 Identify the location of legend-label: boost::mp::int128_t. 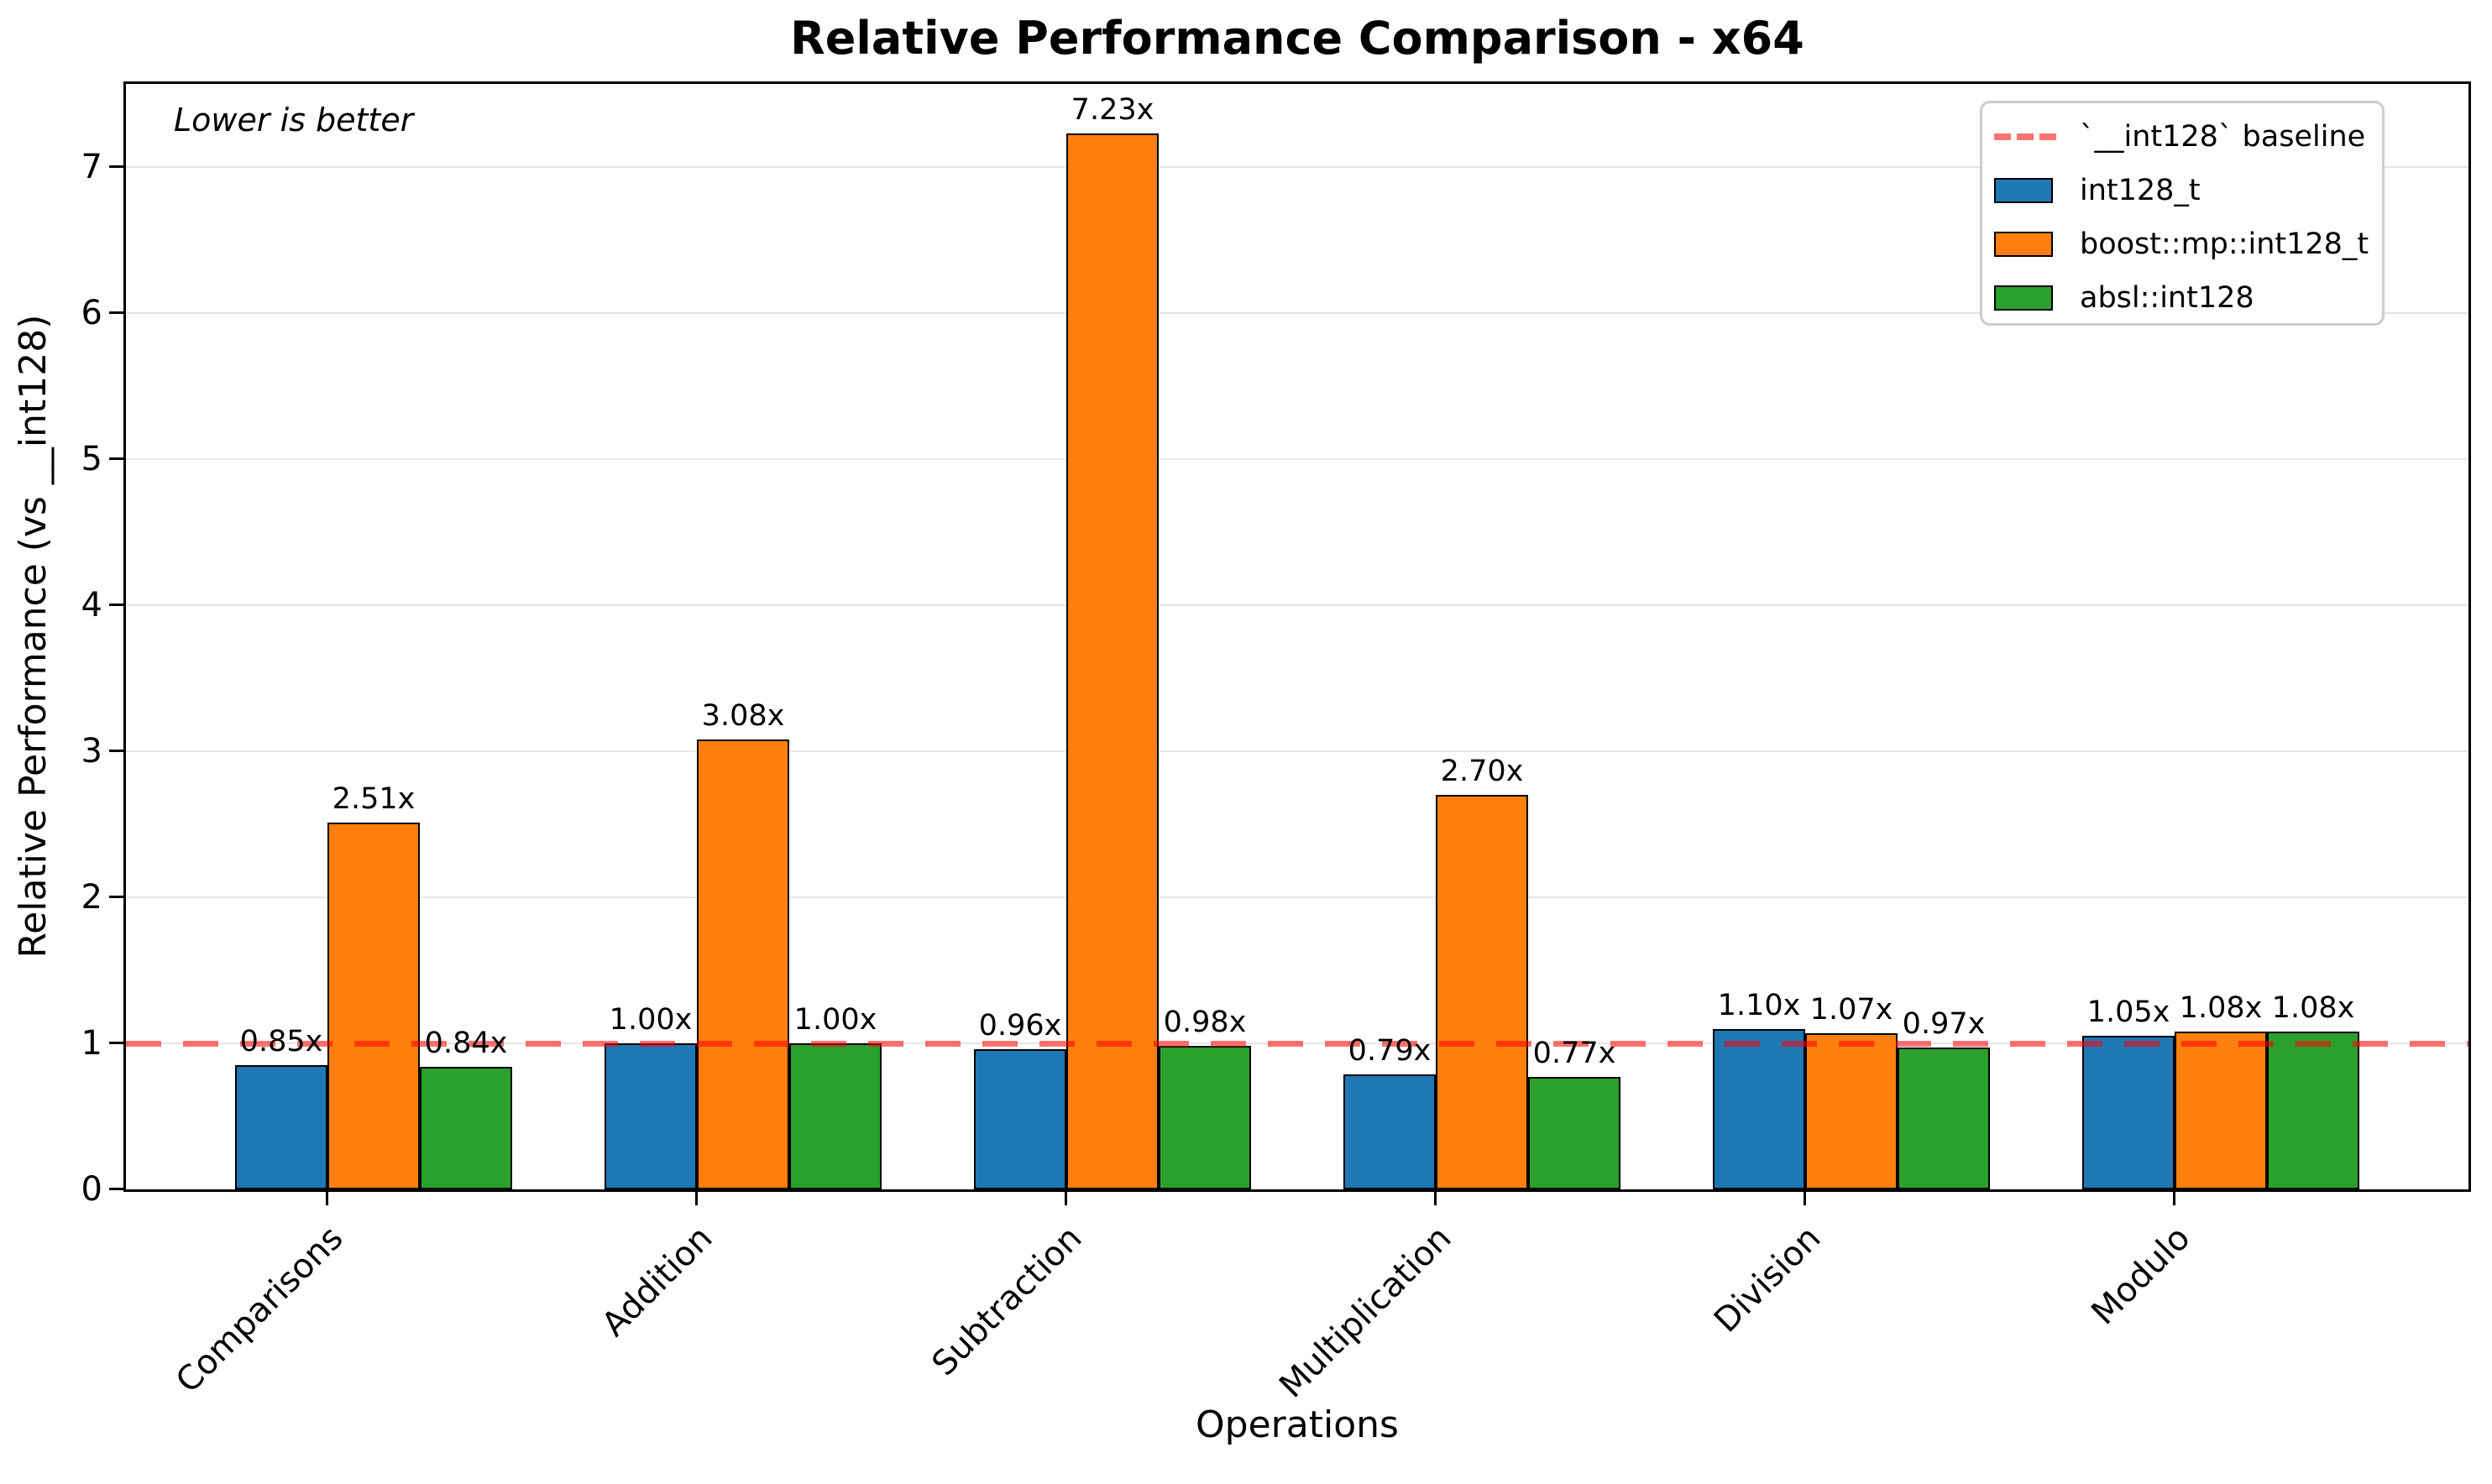
(2225, 244).